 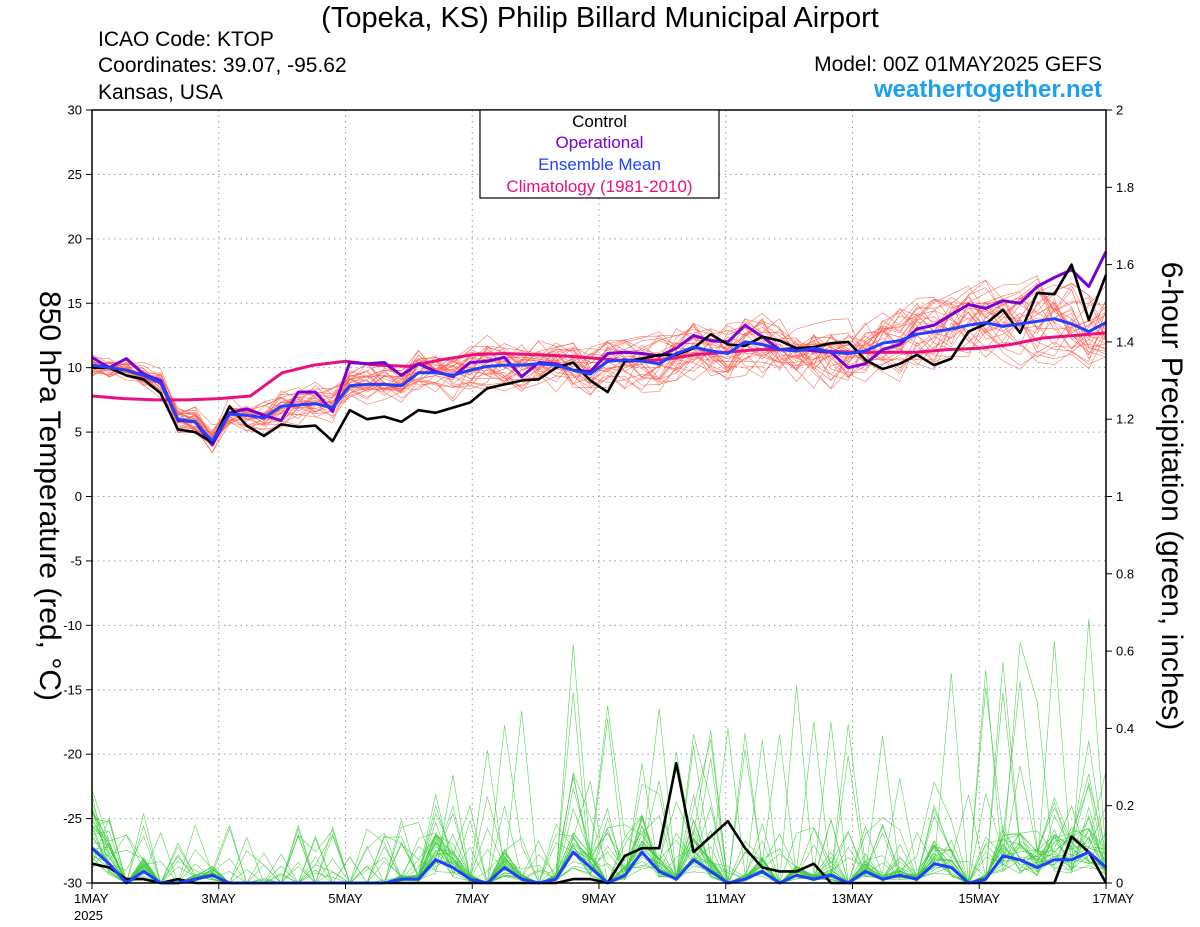 I want to click on right-tick-label: 1.6, so click(x=1125, y=264).